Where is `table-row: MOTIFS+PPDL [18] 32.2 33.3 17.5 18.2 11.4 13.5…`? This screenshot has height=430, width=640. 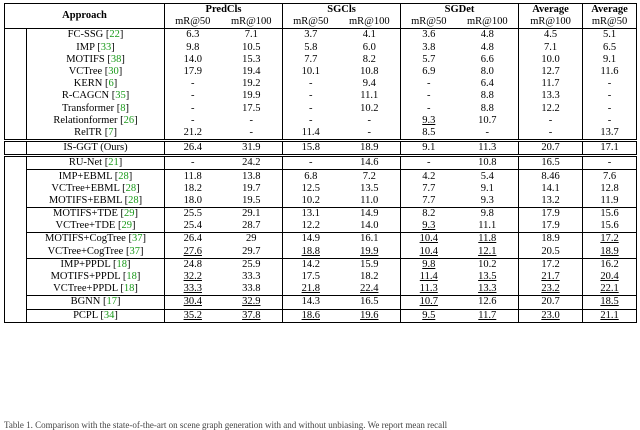 table-row: MOTIFS+PPDL [18] 32.2 33.3 17.5 18.2 11.4 13.5… is located at coordinates (321, 277).